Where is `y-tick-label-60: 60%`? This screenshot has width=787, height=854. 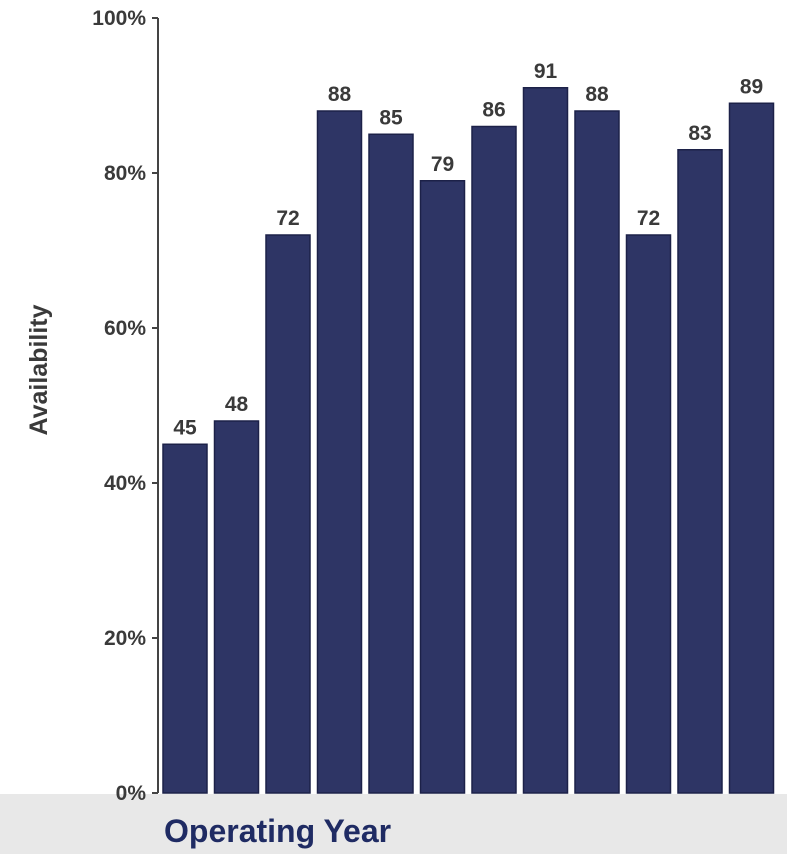 y-tick-label-60: 60% is located at coordinates (125, 328).